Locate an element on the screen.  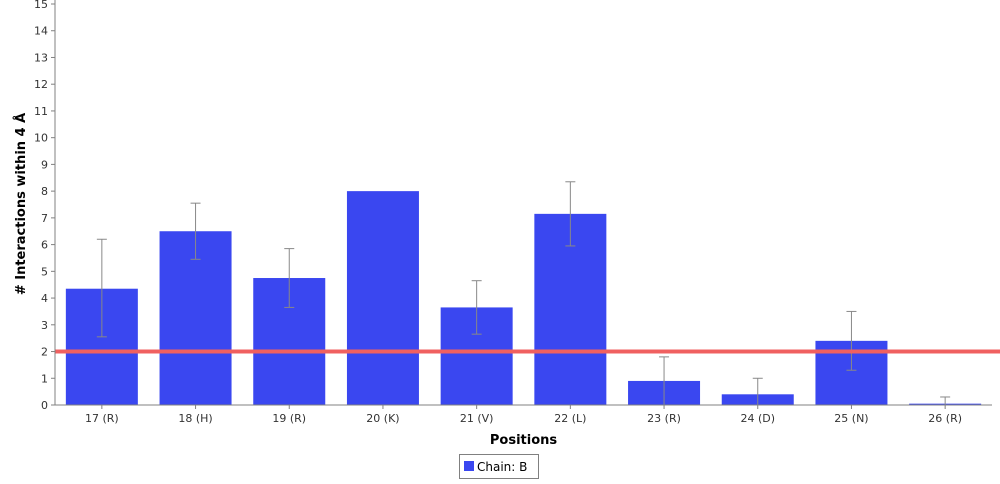
y-tick-label: 2 is located at coordinates (44, 352).